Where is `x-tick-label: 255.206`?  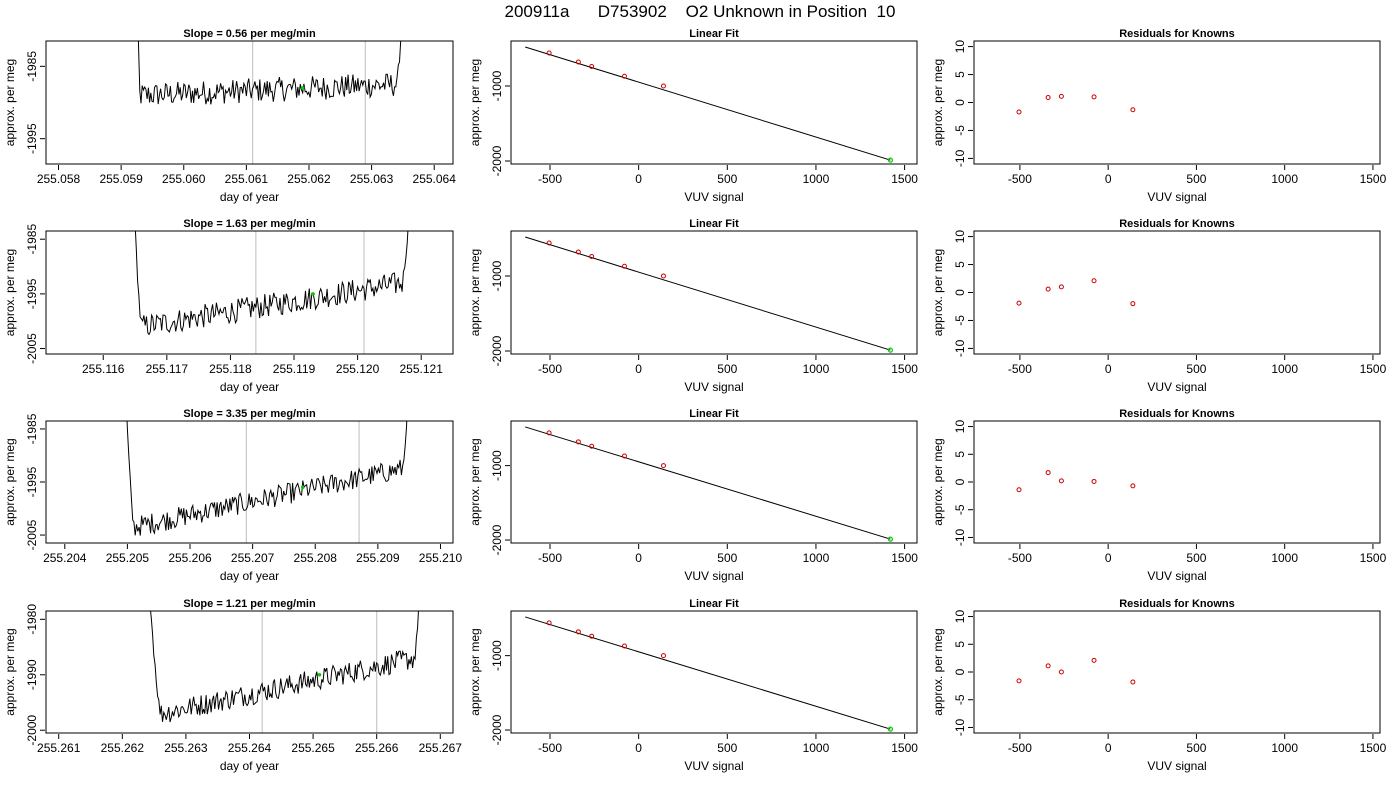 x-tick-label: 255.206 is located at coordinates (190, 558).